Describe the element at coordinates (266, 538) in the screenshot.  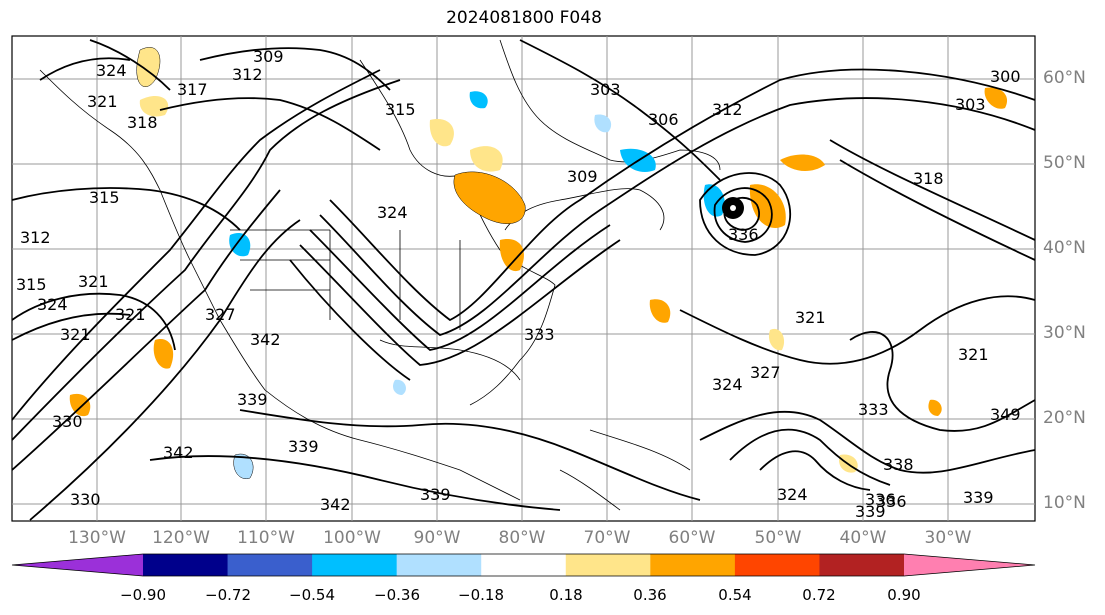
I see `lon-label: 110°W` at that location.